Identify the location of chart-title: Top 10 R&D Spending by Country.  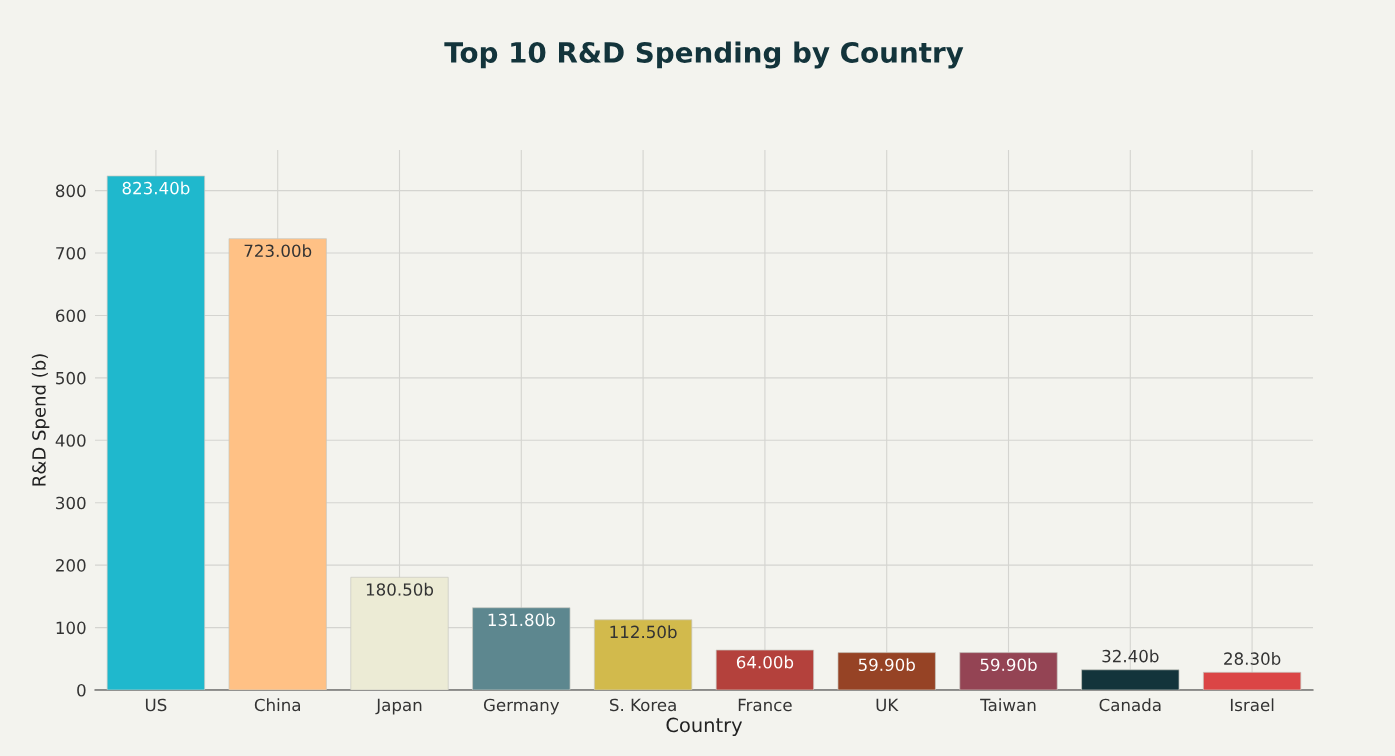
(704, 55).